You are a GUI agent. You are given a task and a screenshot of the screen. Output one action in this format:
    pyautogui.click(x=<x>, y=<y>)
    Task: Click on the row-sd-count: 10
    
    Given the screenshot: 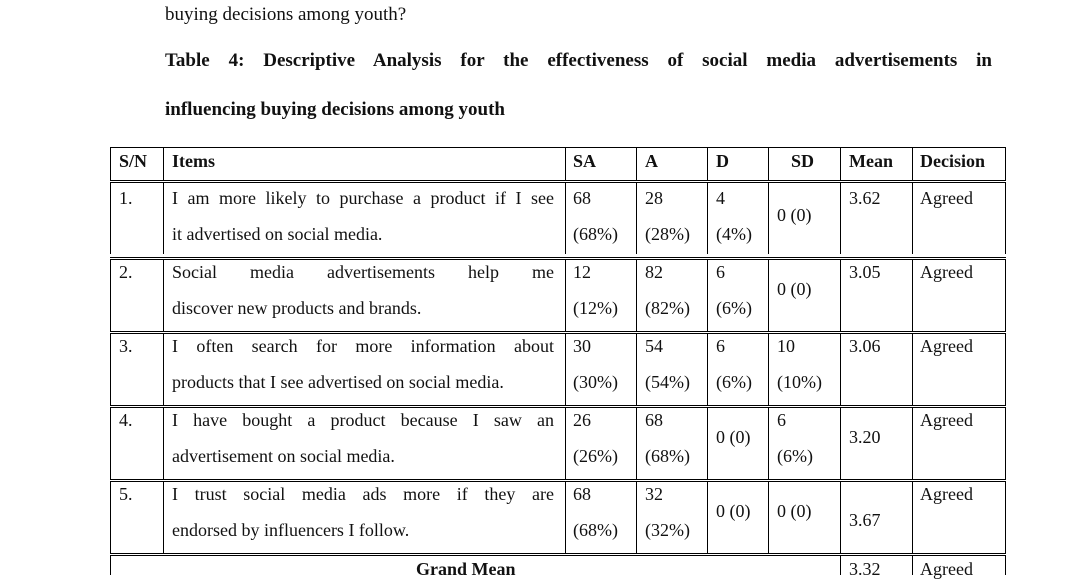 What is the action you would take?
    pyautogui.click(x=786, y=346)
    